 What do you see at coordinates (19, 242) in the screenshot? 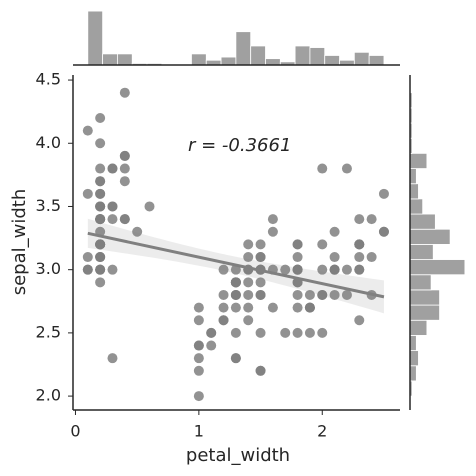
I see `y-axis-label: sepal_width` at bounding box center [19, 242].